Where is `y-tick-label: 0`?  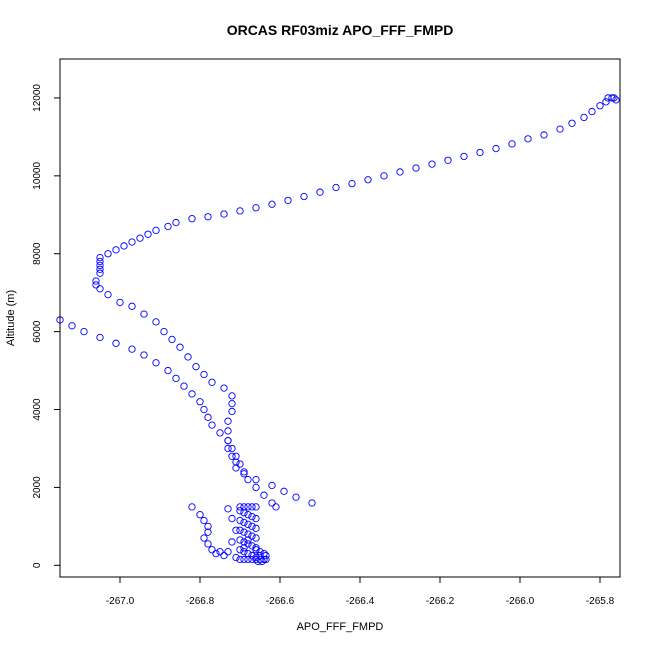
y-tick-label: 0 is located at coordinates (37, 565).